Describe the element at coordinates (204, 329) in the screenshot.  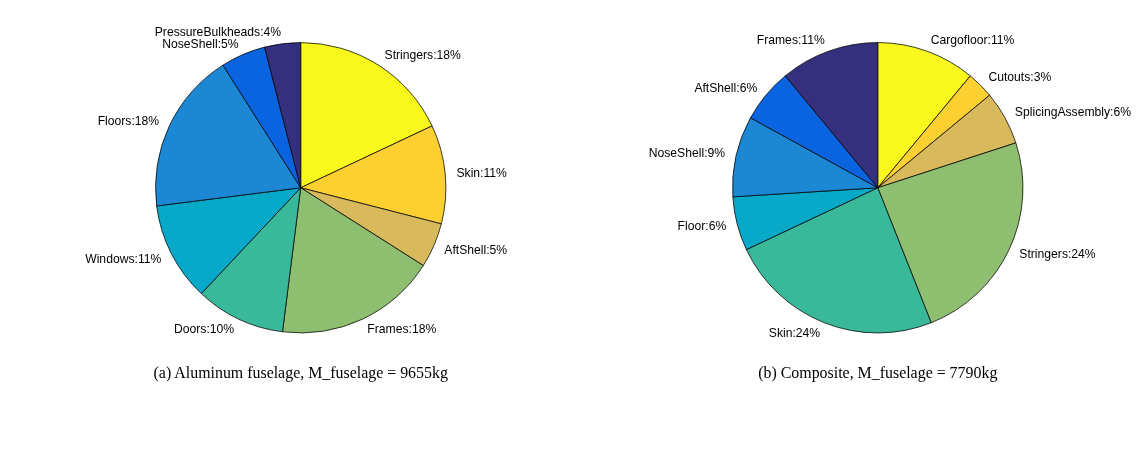
I see `slice-label: Doors:10%` at that location.